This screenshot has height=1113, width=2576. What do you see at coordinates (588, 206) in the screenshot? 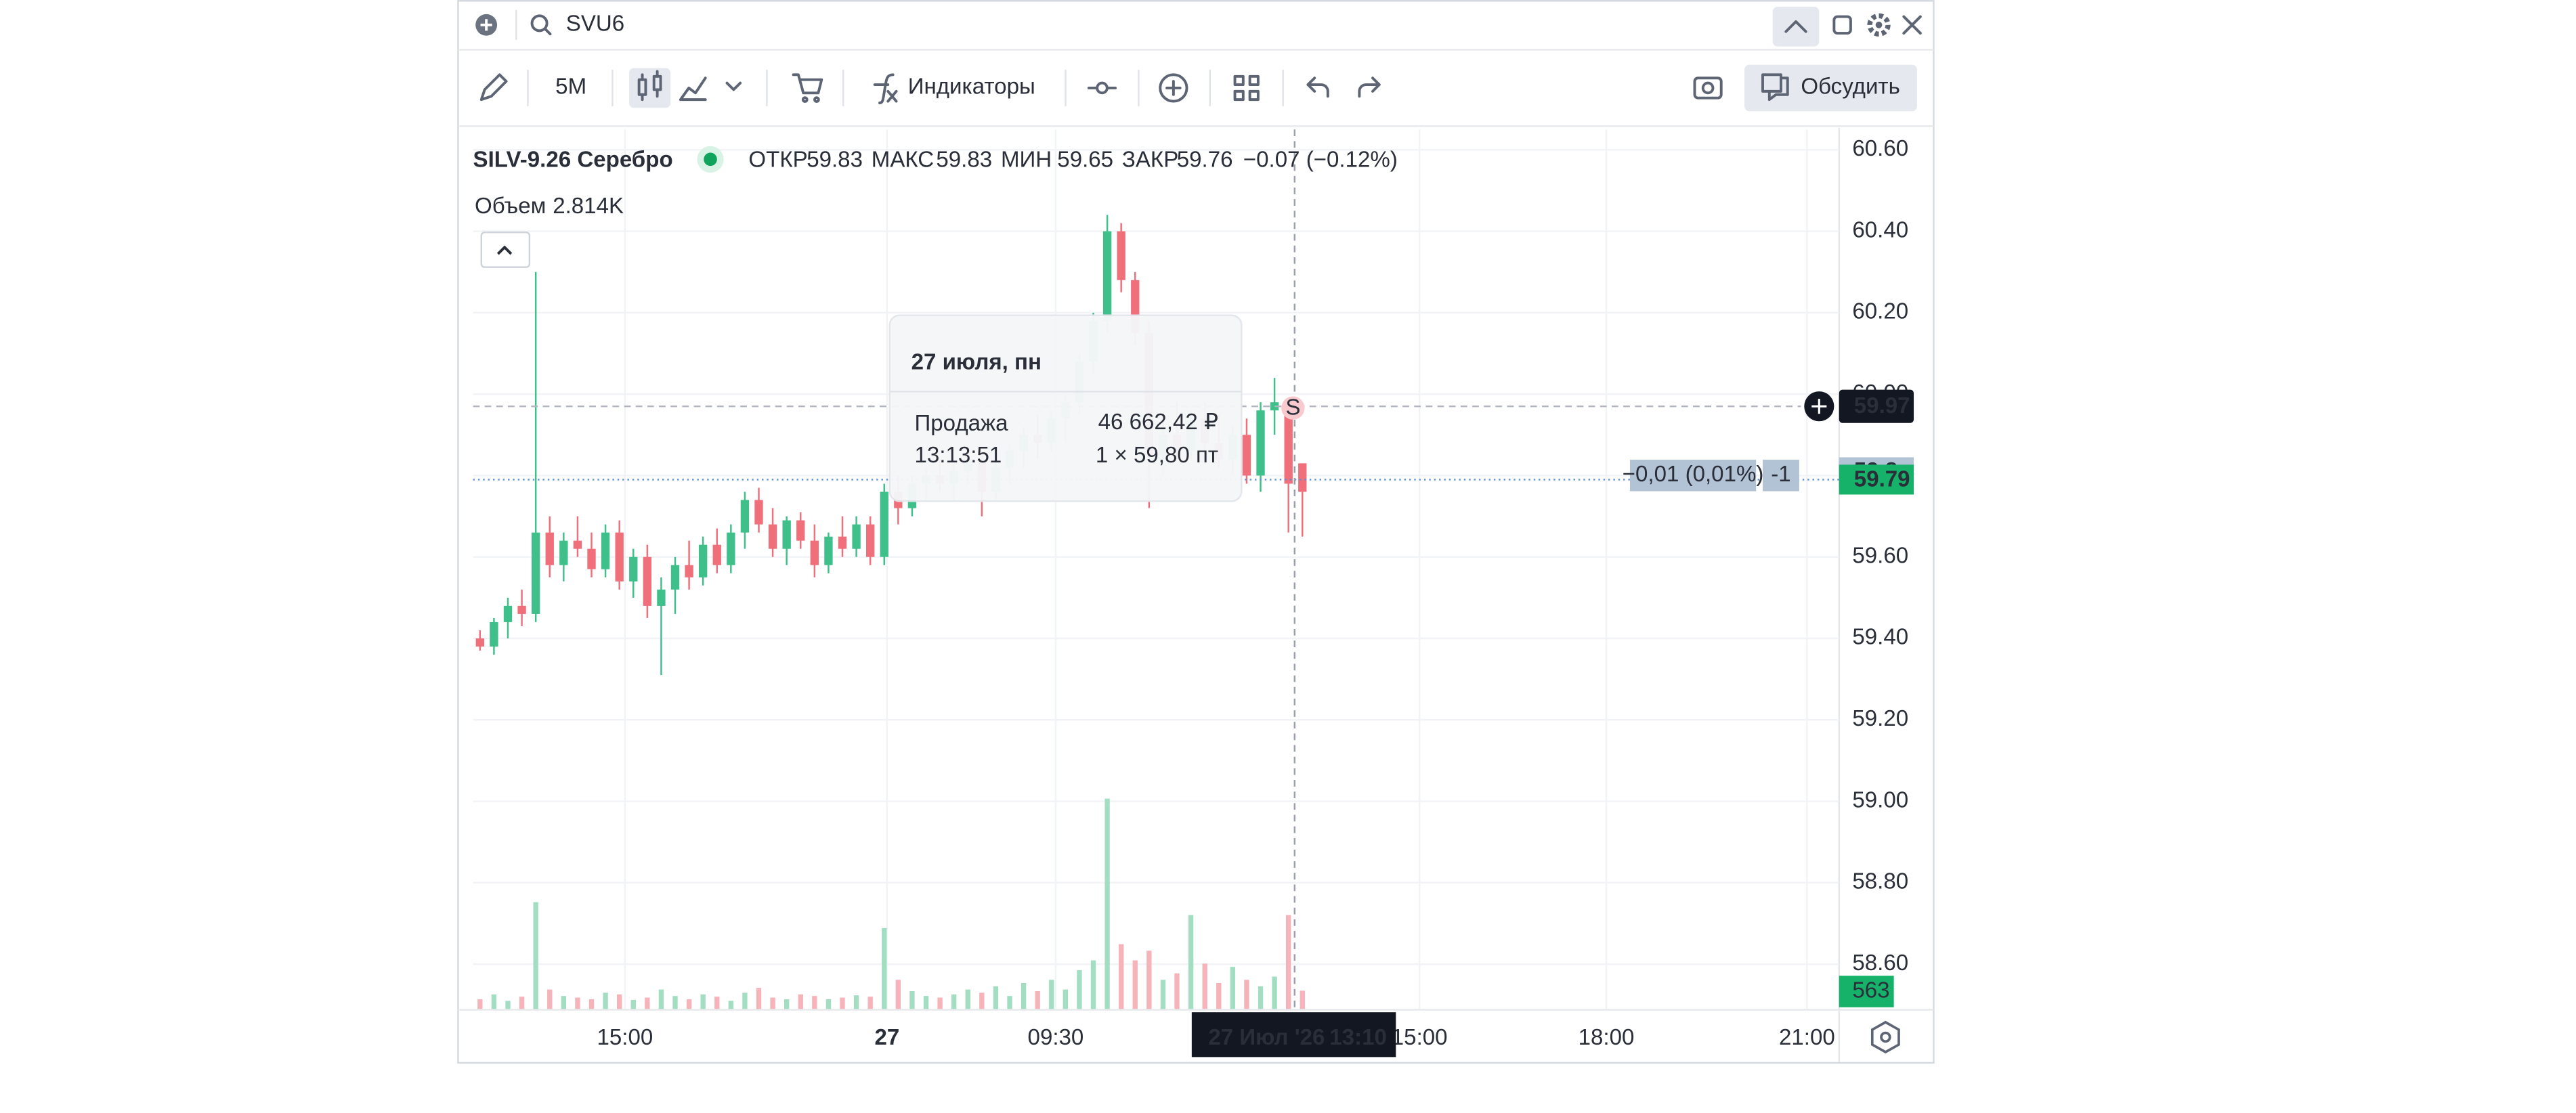
I see `volume-legend-value: 2.814K` at bounding box center [588, 206].